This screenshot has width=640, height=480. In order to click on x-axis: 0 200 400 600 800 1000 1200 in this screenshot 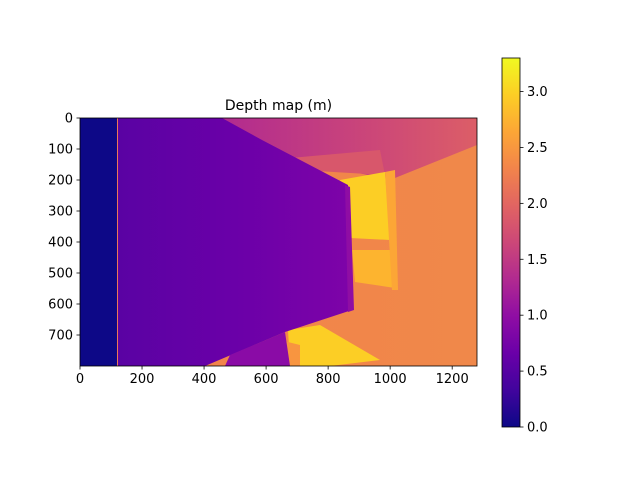, I will do `click(272, 376)`.